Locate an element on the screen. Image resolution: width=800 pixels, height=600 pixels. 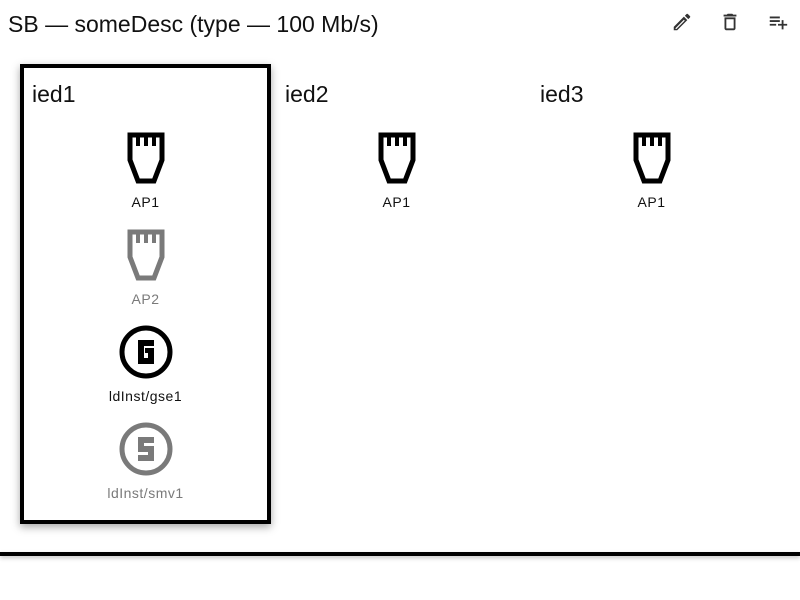
toolbar is located at coordinates (730, 22).